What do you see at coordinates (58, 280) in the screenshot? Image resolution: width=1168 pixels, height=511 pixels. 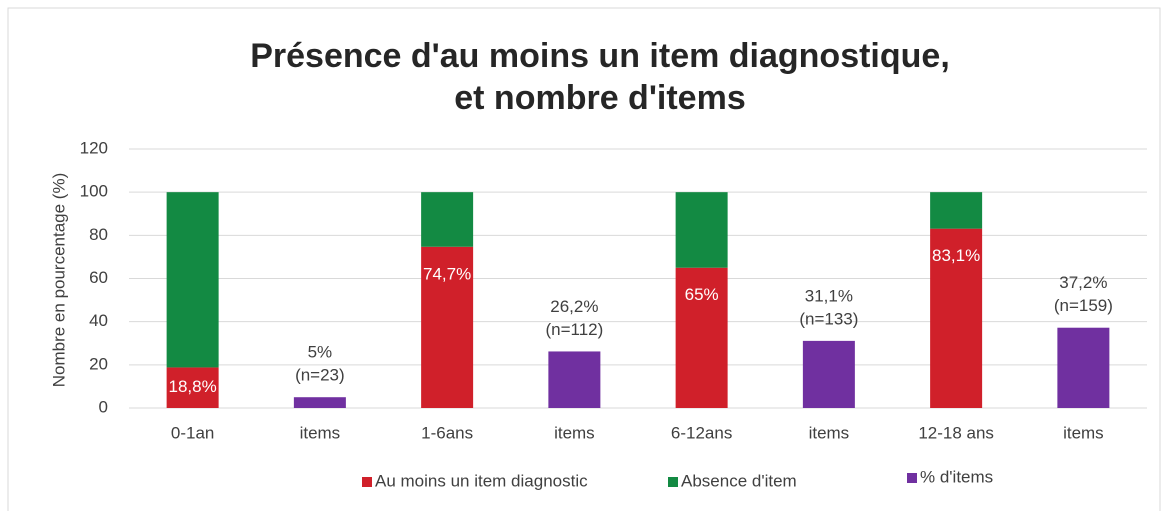 I see `y-axis-label: Nombre en pourcentage (%)` at bounding box center [58, 280].